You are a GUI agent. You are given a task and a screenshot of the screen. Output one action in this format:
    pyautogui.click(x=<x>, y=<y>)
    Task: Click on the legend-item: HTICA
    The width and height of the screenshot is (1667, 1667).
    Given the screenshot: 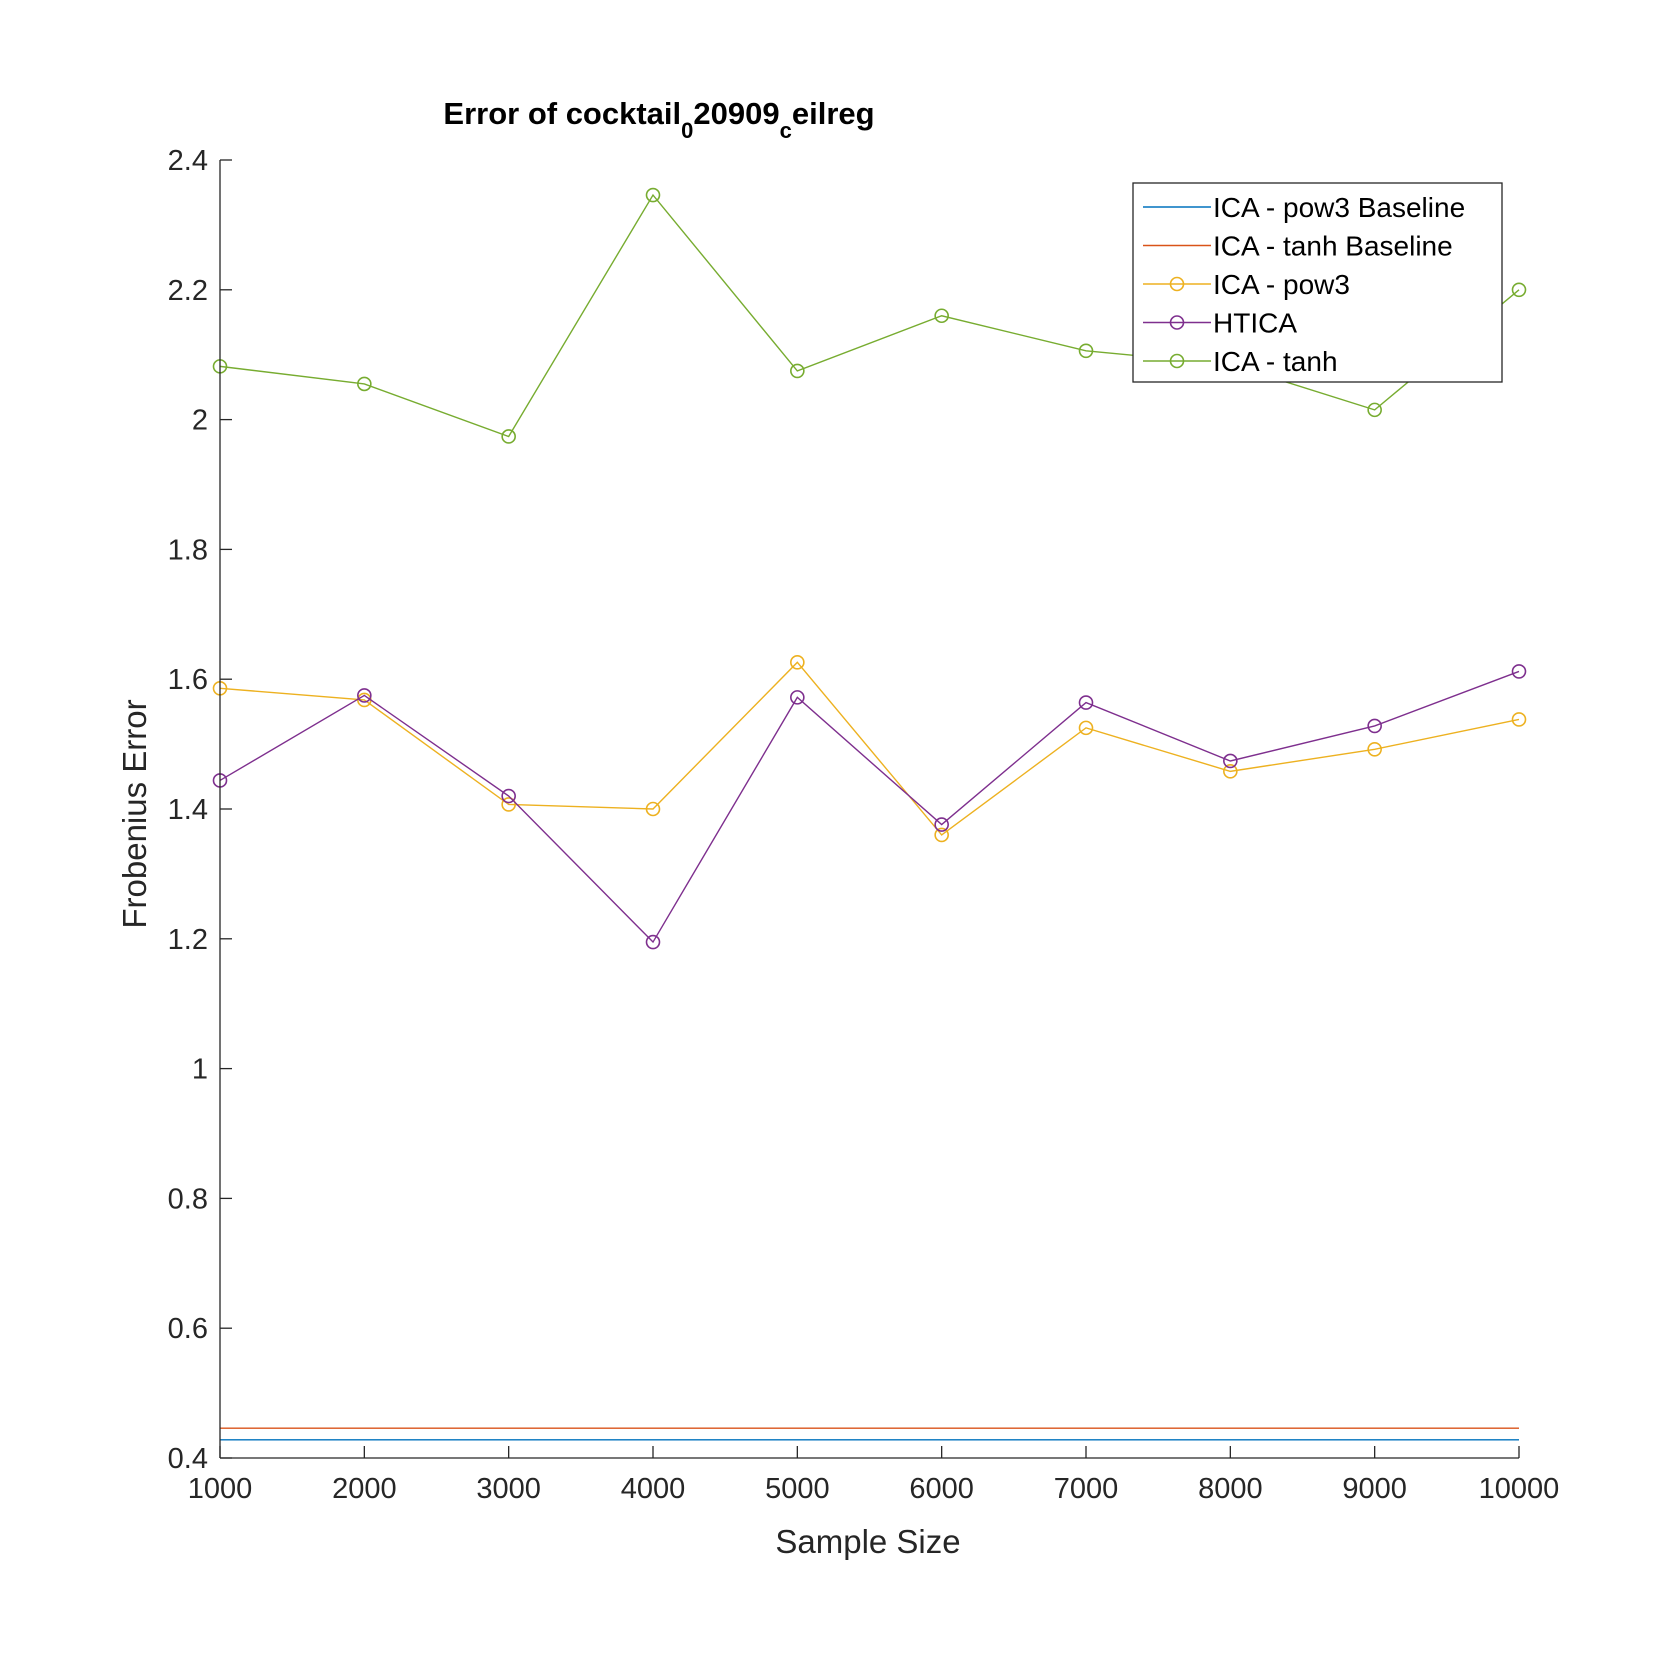 What is the action you would take?
    pyautogui.click(x=1220, y=323)
    